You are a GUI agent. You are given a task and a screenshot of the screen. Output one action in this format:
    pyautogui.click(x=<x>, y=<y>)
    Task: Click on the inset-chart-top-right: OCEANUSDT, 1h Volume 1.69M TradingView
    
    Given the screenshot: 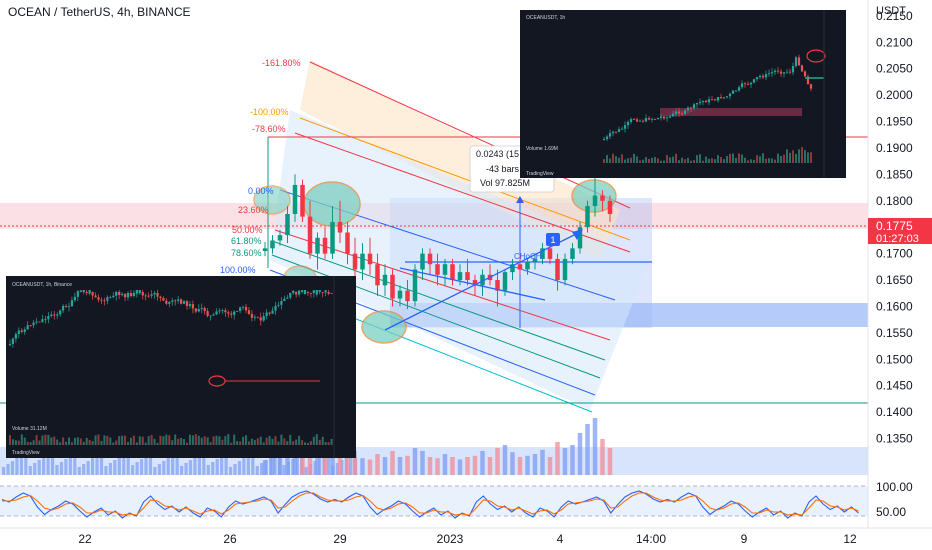 What is the action you would take?
    pyautogui.click(x=683, y=94)
    